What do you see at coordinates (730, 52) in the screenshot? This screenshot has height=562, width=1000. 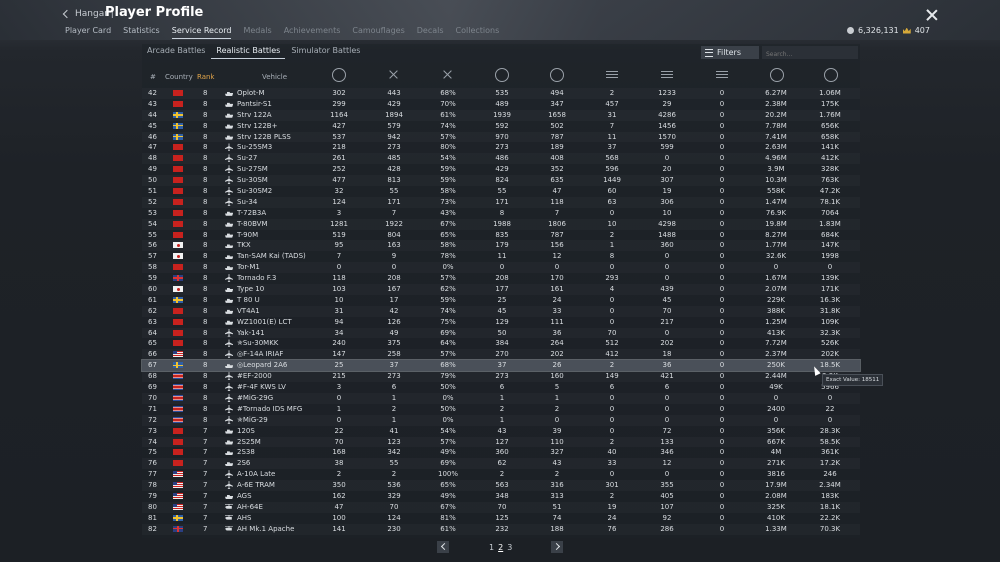 I see `filters-button: Filters` at bounding box center [730, 52].